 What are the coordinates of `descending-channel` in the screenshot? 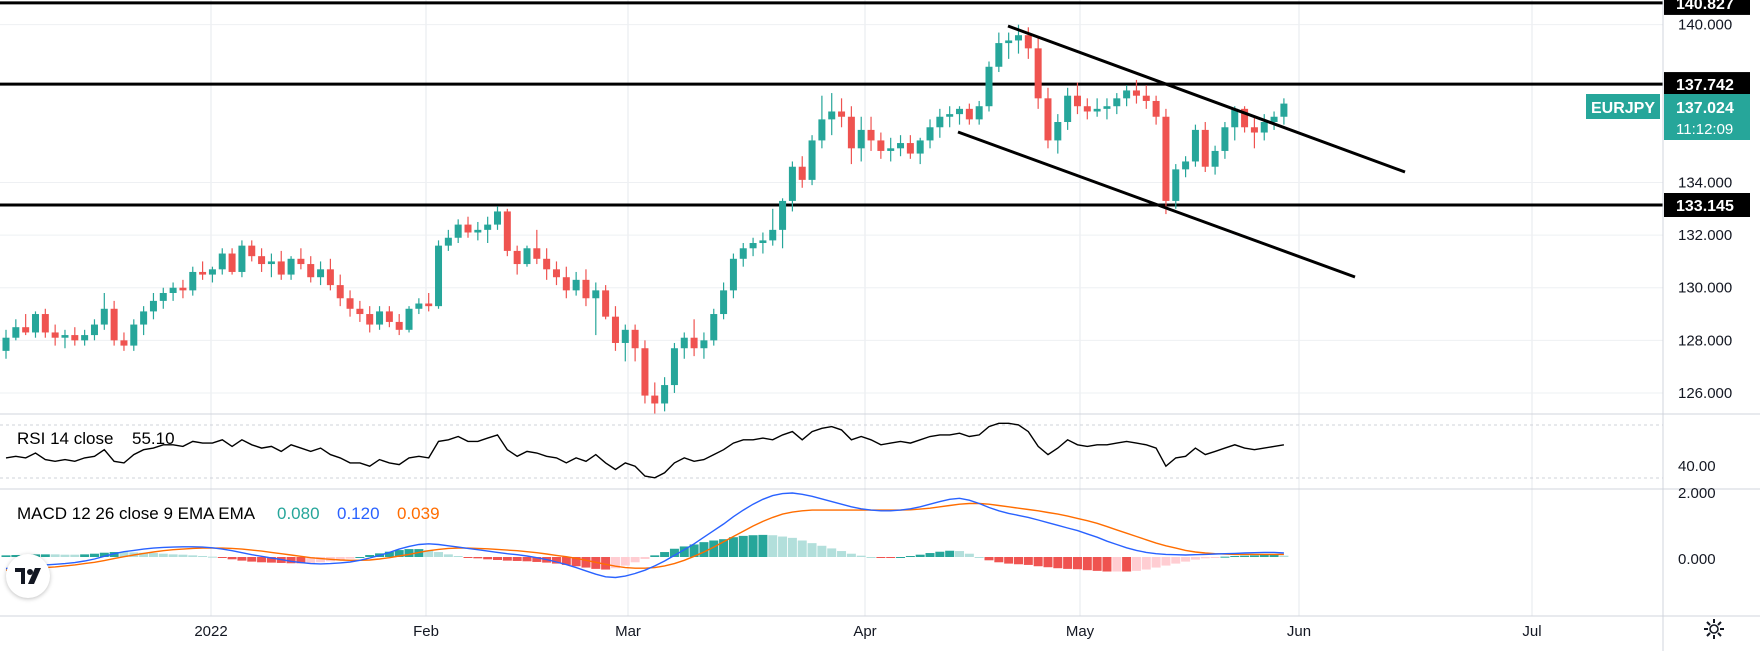 It's located at (1181, 151).